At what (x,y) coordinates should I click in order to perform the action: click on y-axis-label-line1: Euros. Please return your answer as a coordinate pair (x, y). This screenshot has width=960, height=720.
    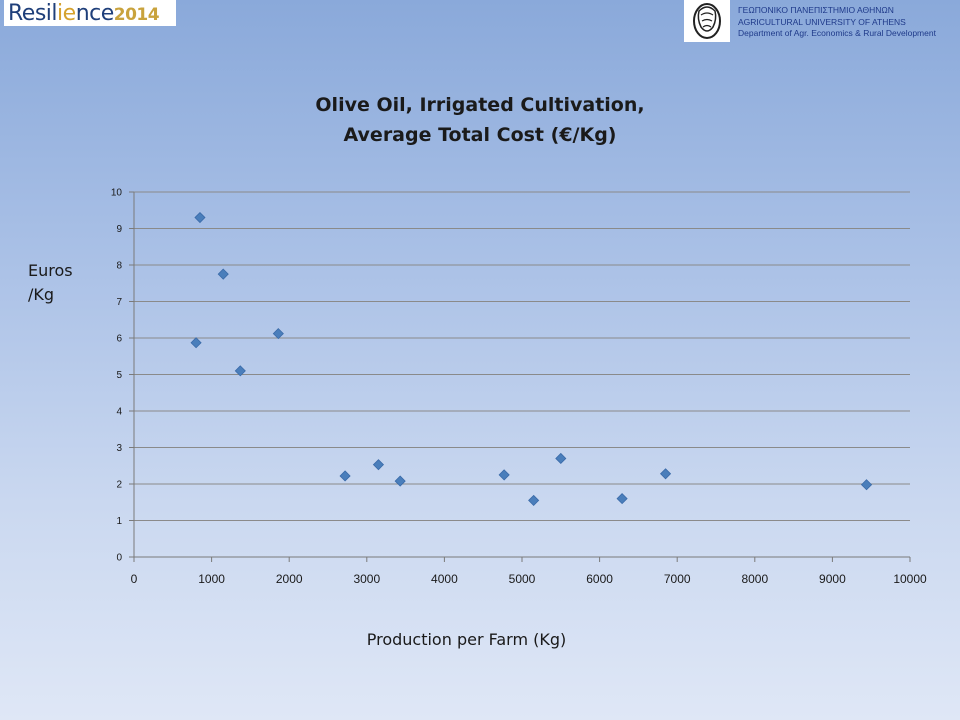
    Looking at the image, I should click on (50, 270).